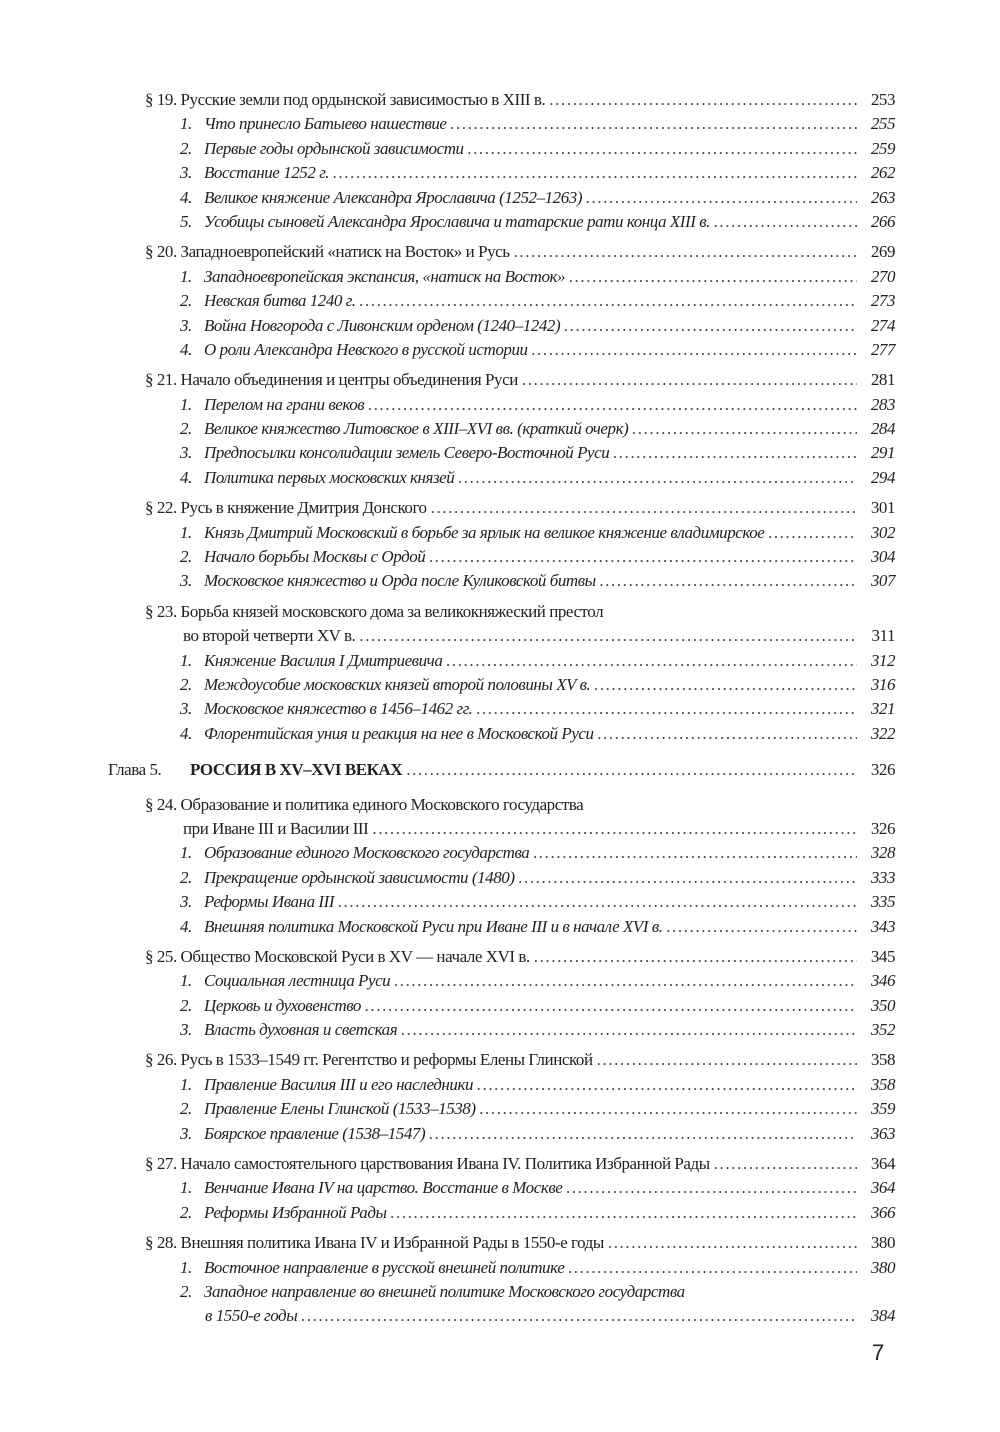 This screenshot has width=1000, height=1432. I want to click on toc-subsection-entry: 1. Социальная лестница Руси 346, so click(537, 981).